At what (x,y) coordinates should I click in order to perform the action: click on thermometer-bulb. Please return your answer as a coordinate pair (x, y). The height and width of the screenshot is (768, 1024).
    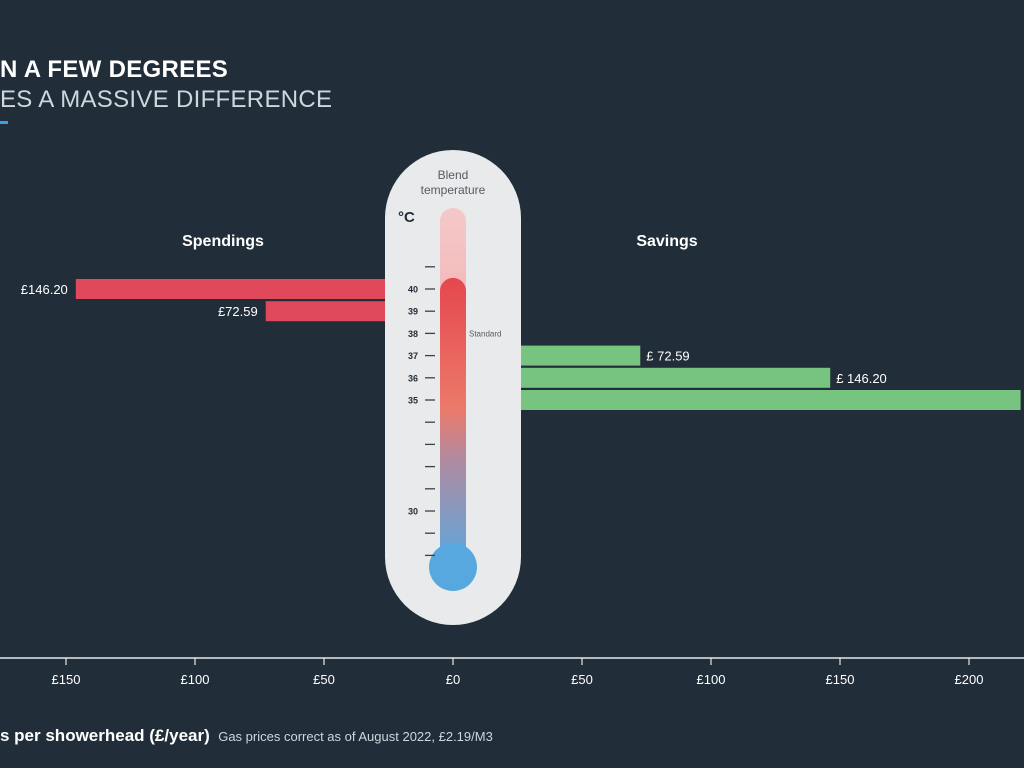
    Looking at the image, I should click on (453, 567).